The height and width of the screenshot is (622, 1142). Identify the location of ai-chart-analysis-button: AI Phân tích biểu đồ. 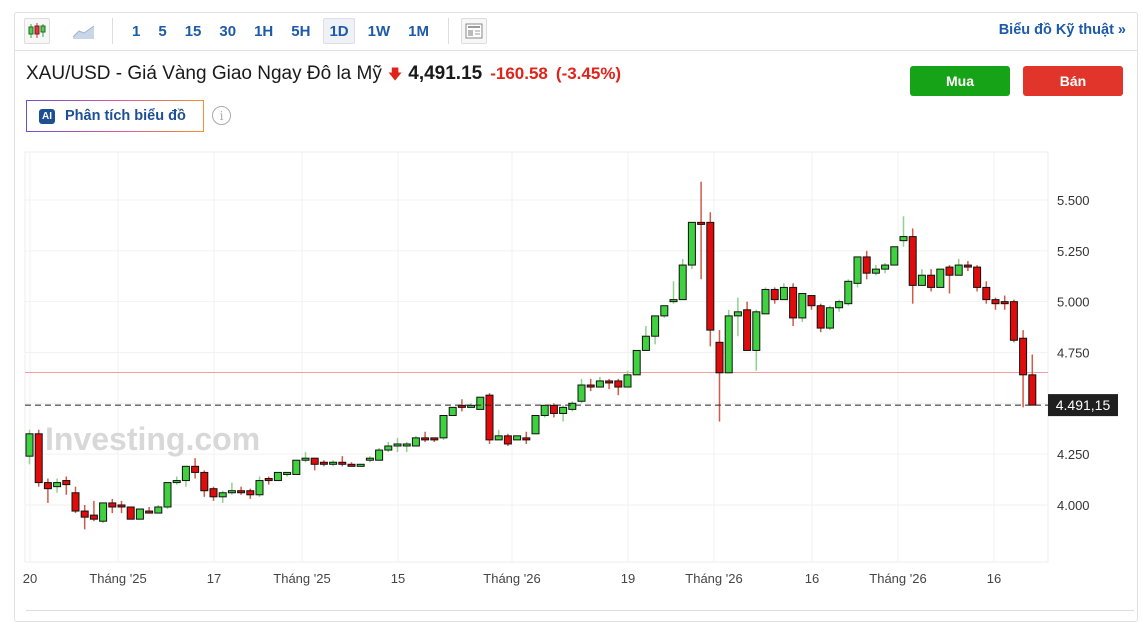
(115, 116).